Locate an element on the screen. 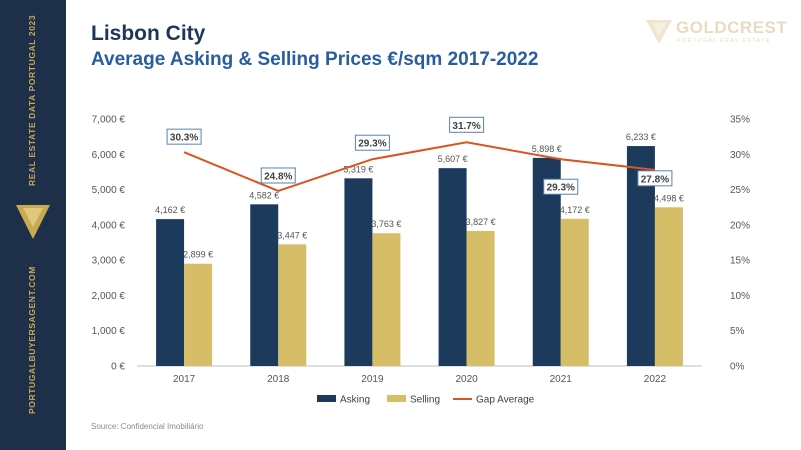  asking-value-label: 6,233 € is located at coordinates (641, 137).